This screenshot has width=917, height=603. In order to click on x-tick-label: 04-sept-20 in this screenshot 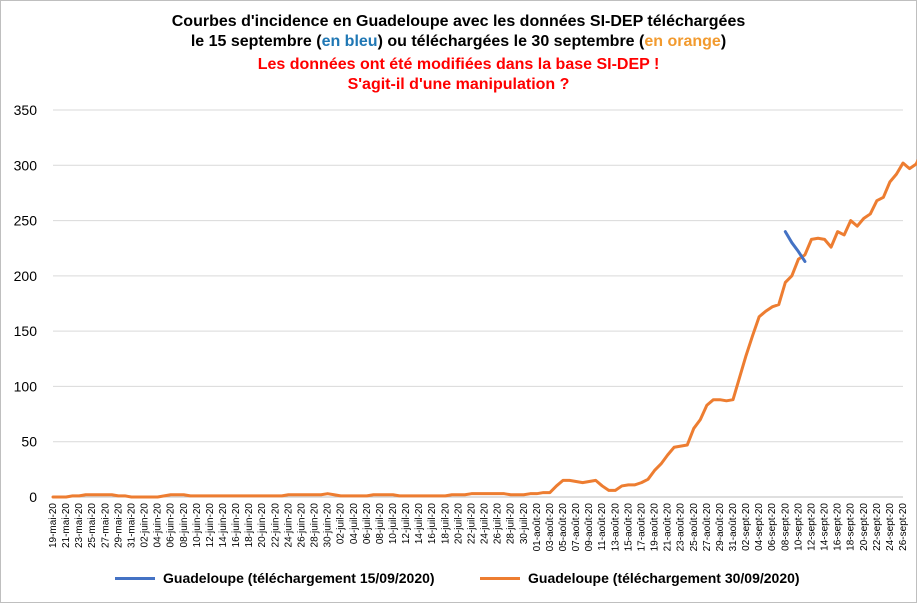, I will do `click(759, 527)`.